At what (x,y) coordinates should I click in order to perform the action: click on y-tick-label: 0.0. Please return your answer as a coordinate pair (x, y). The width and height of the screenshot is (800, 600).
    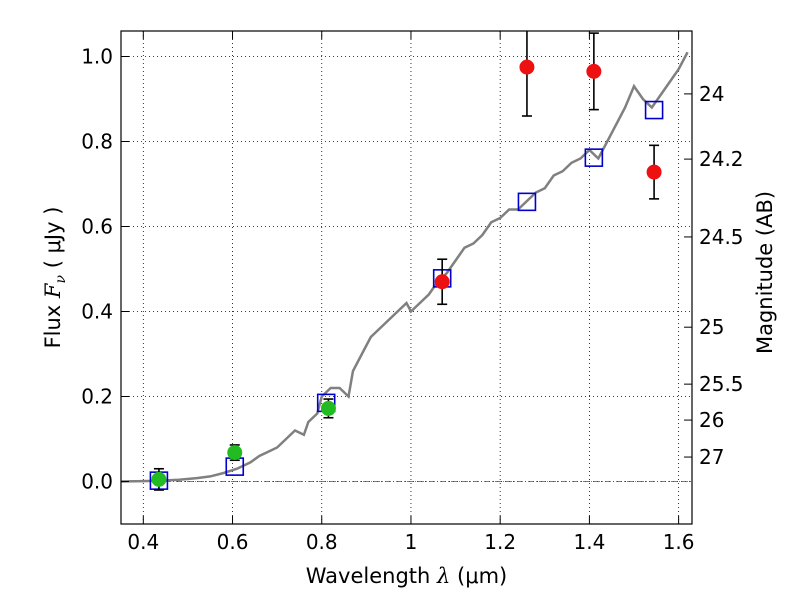
    Looking at the image, I should click on (97, 482).